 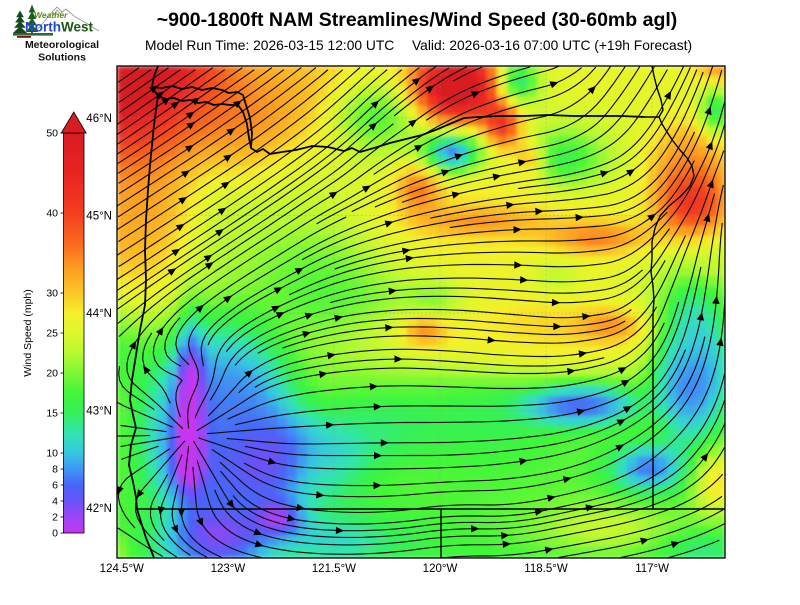 I want to click on svg-text: Weather, so click(x=51, y=15).